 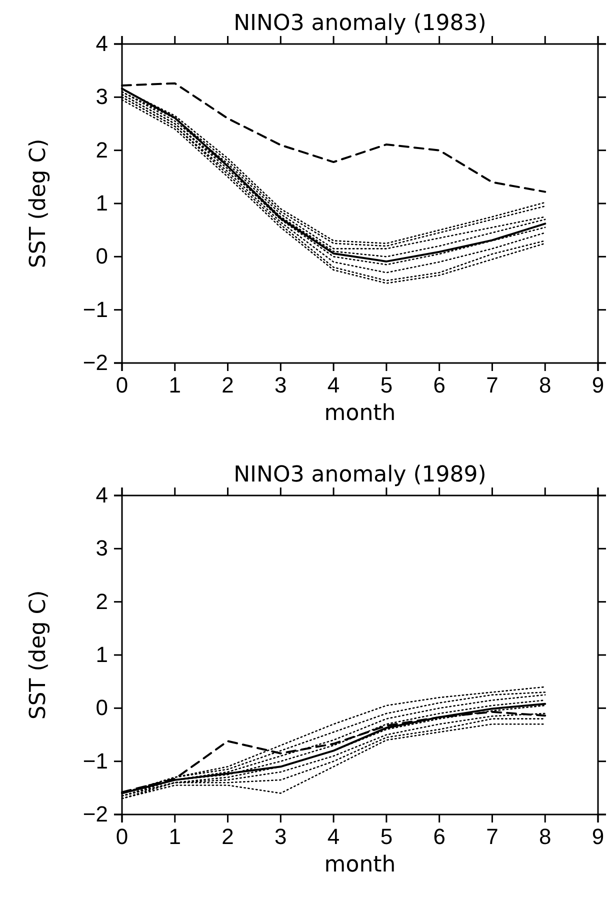 What do you see at coordinates (360, 475) in the screenshot?
I see `chart-title: NINO3 anomaly (1989)` at bounding box center [360, 475].